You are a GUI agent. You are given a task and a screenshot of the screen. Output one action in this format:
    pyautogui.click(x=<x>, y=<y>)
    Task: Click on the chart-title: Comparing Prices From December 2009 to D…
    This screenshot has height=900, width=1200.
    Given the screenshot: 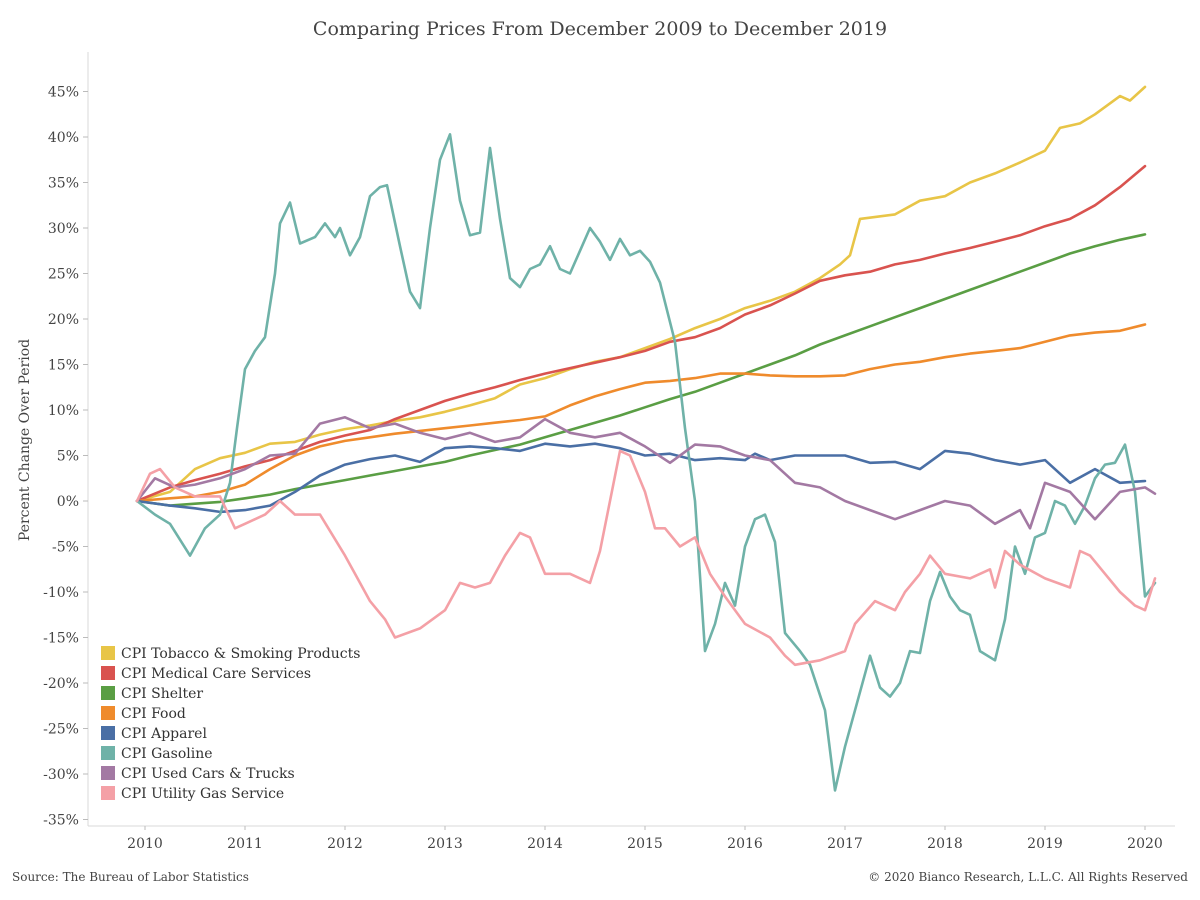 What is the action you would take?
    pyautogui.click(x=600, y=29)
    